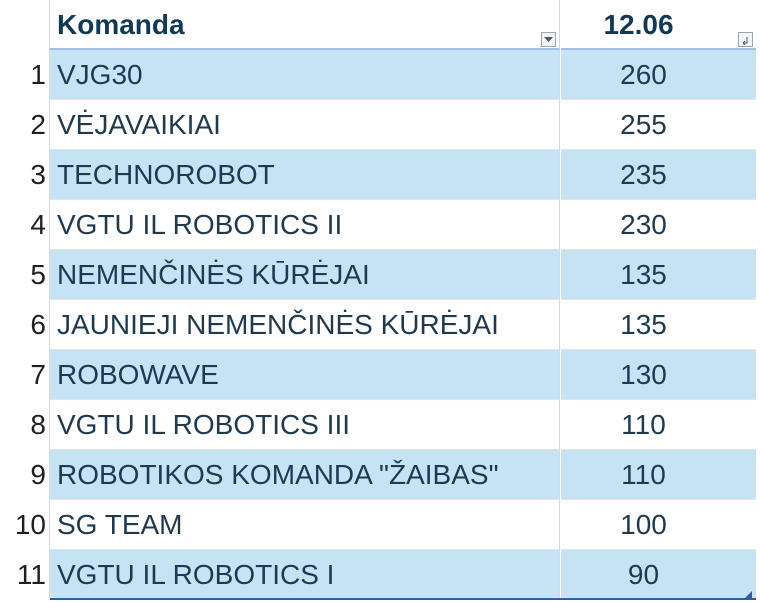  Describe the element at coordinates (31, 574) in the screenshot. I see `row-number: 11` at that location.